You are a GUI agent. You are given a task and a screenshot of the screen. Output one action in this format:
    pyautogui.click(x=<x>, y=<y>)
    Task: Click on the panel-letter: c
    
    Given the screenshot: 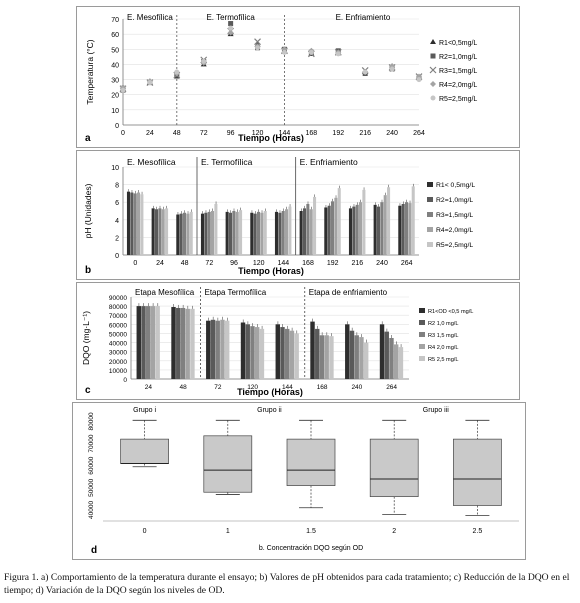 What is the action you would take?
    pyautogui.click(x=88, y=390)
    